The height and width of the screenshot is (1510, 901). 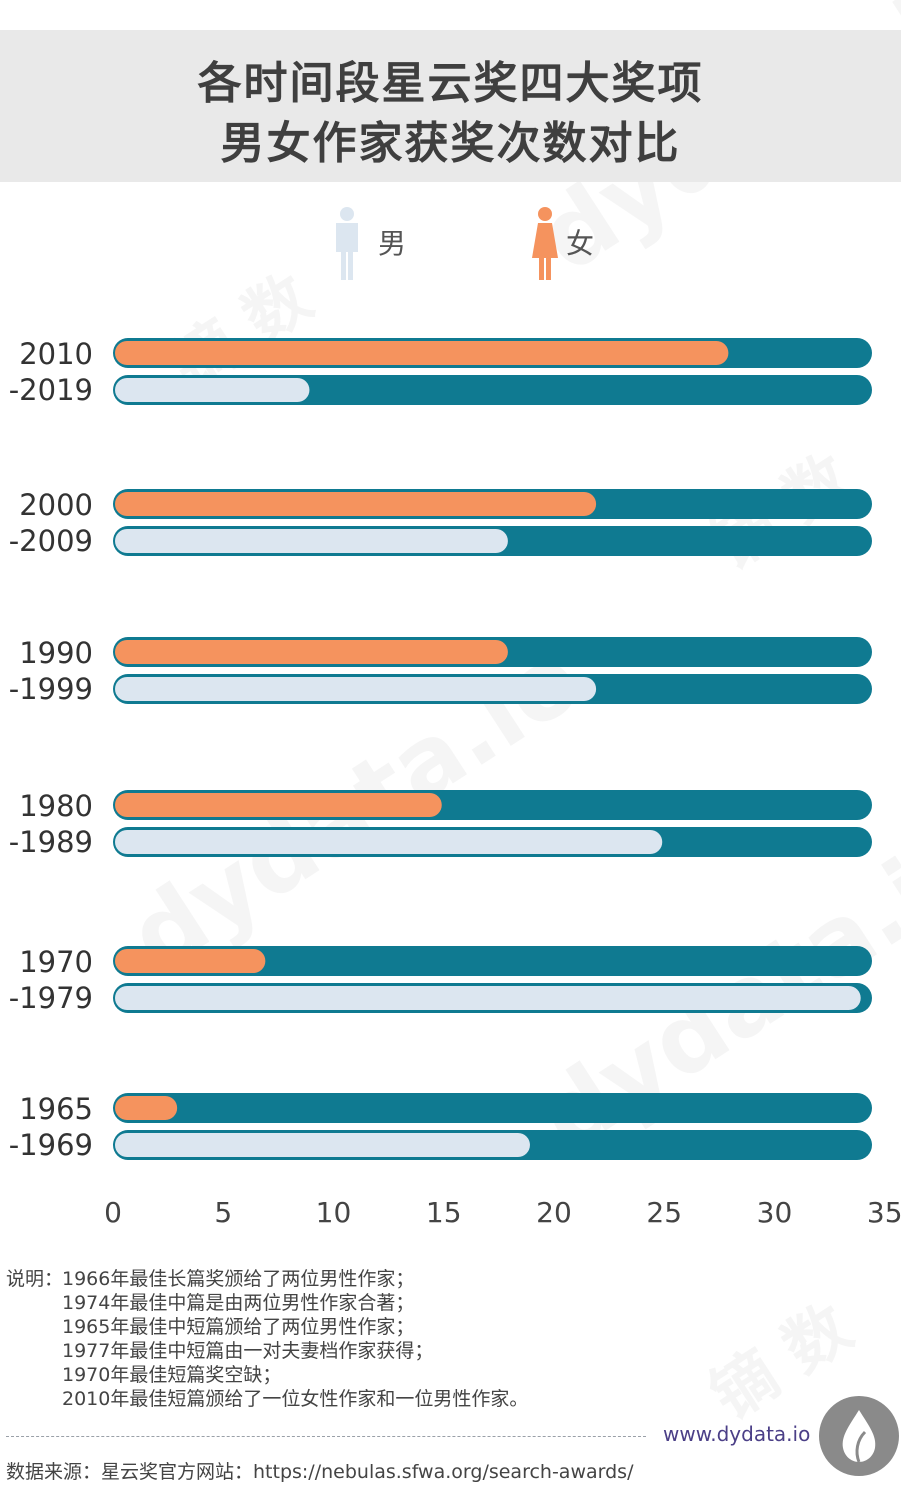 What do you see at coordinates (554, 1212) in the screenshot?
I see `x-tick-label: 20` at bounding box center [554, 1212].